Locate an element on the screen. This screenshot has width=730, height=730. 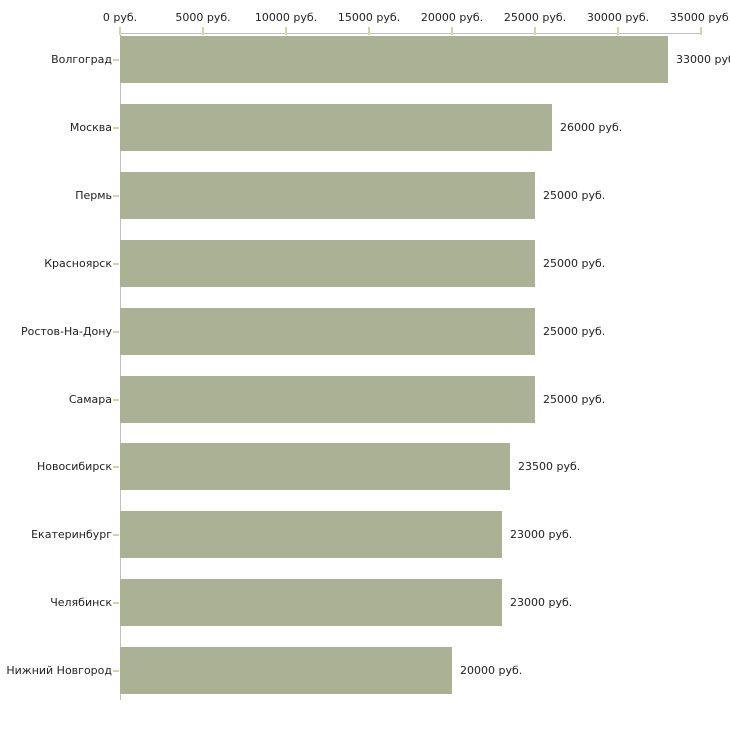
x-axis-tick-label: 20000 руб. is located at coordinates (452, 17).